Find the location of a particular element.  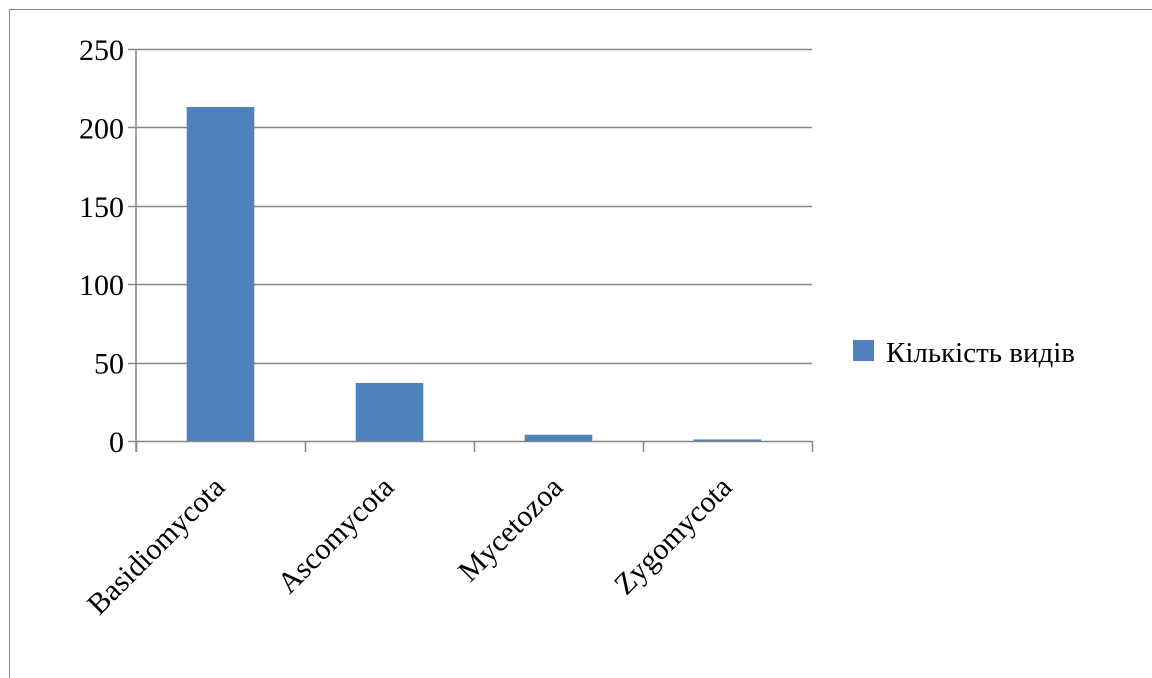

x-category-label: Ascomycota is located at coordinates (335, 535).